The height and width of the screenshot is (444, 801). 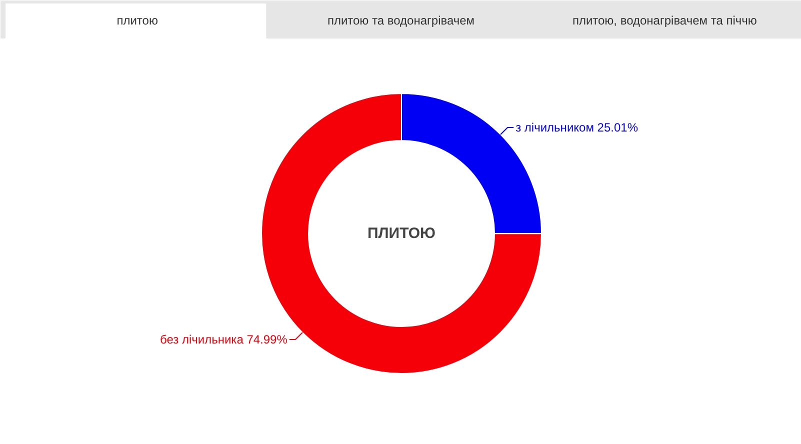 I want to click on text: плитою, so click(x=137, y=21).